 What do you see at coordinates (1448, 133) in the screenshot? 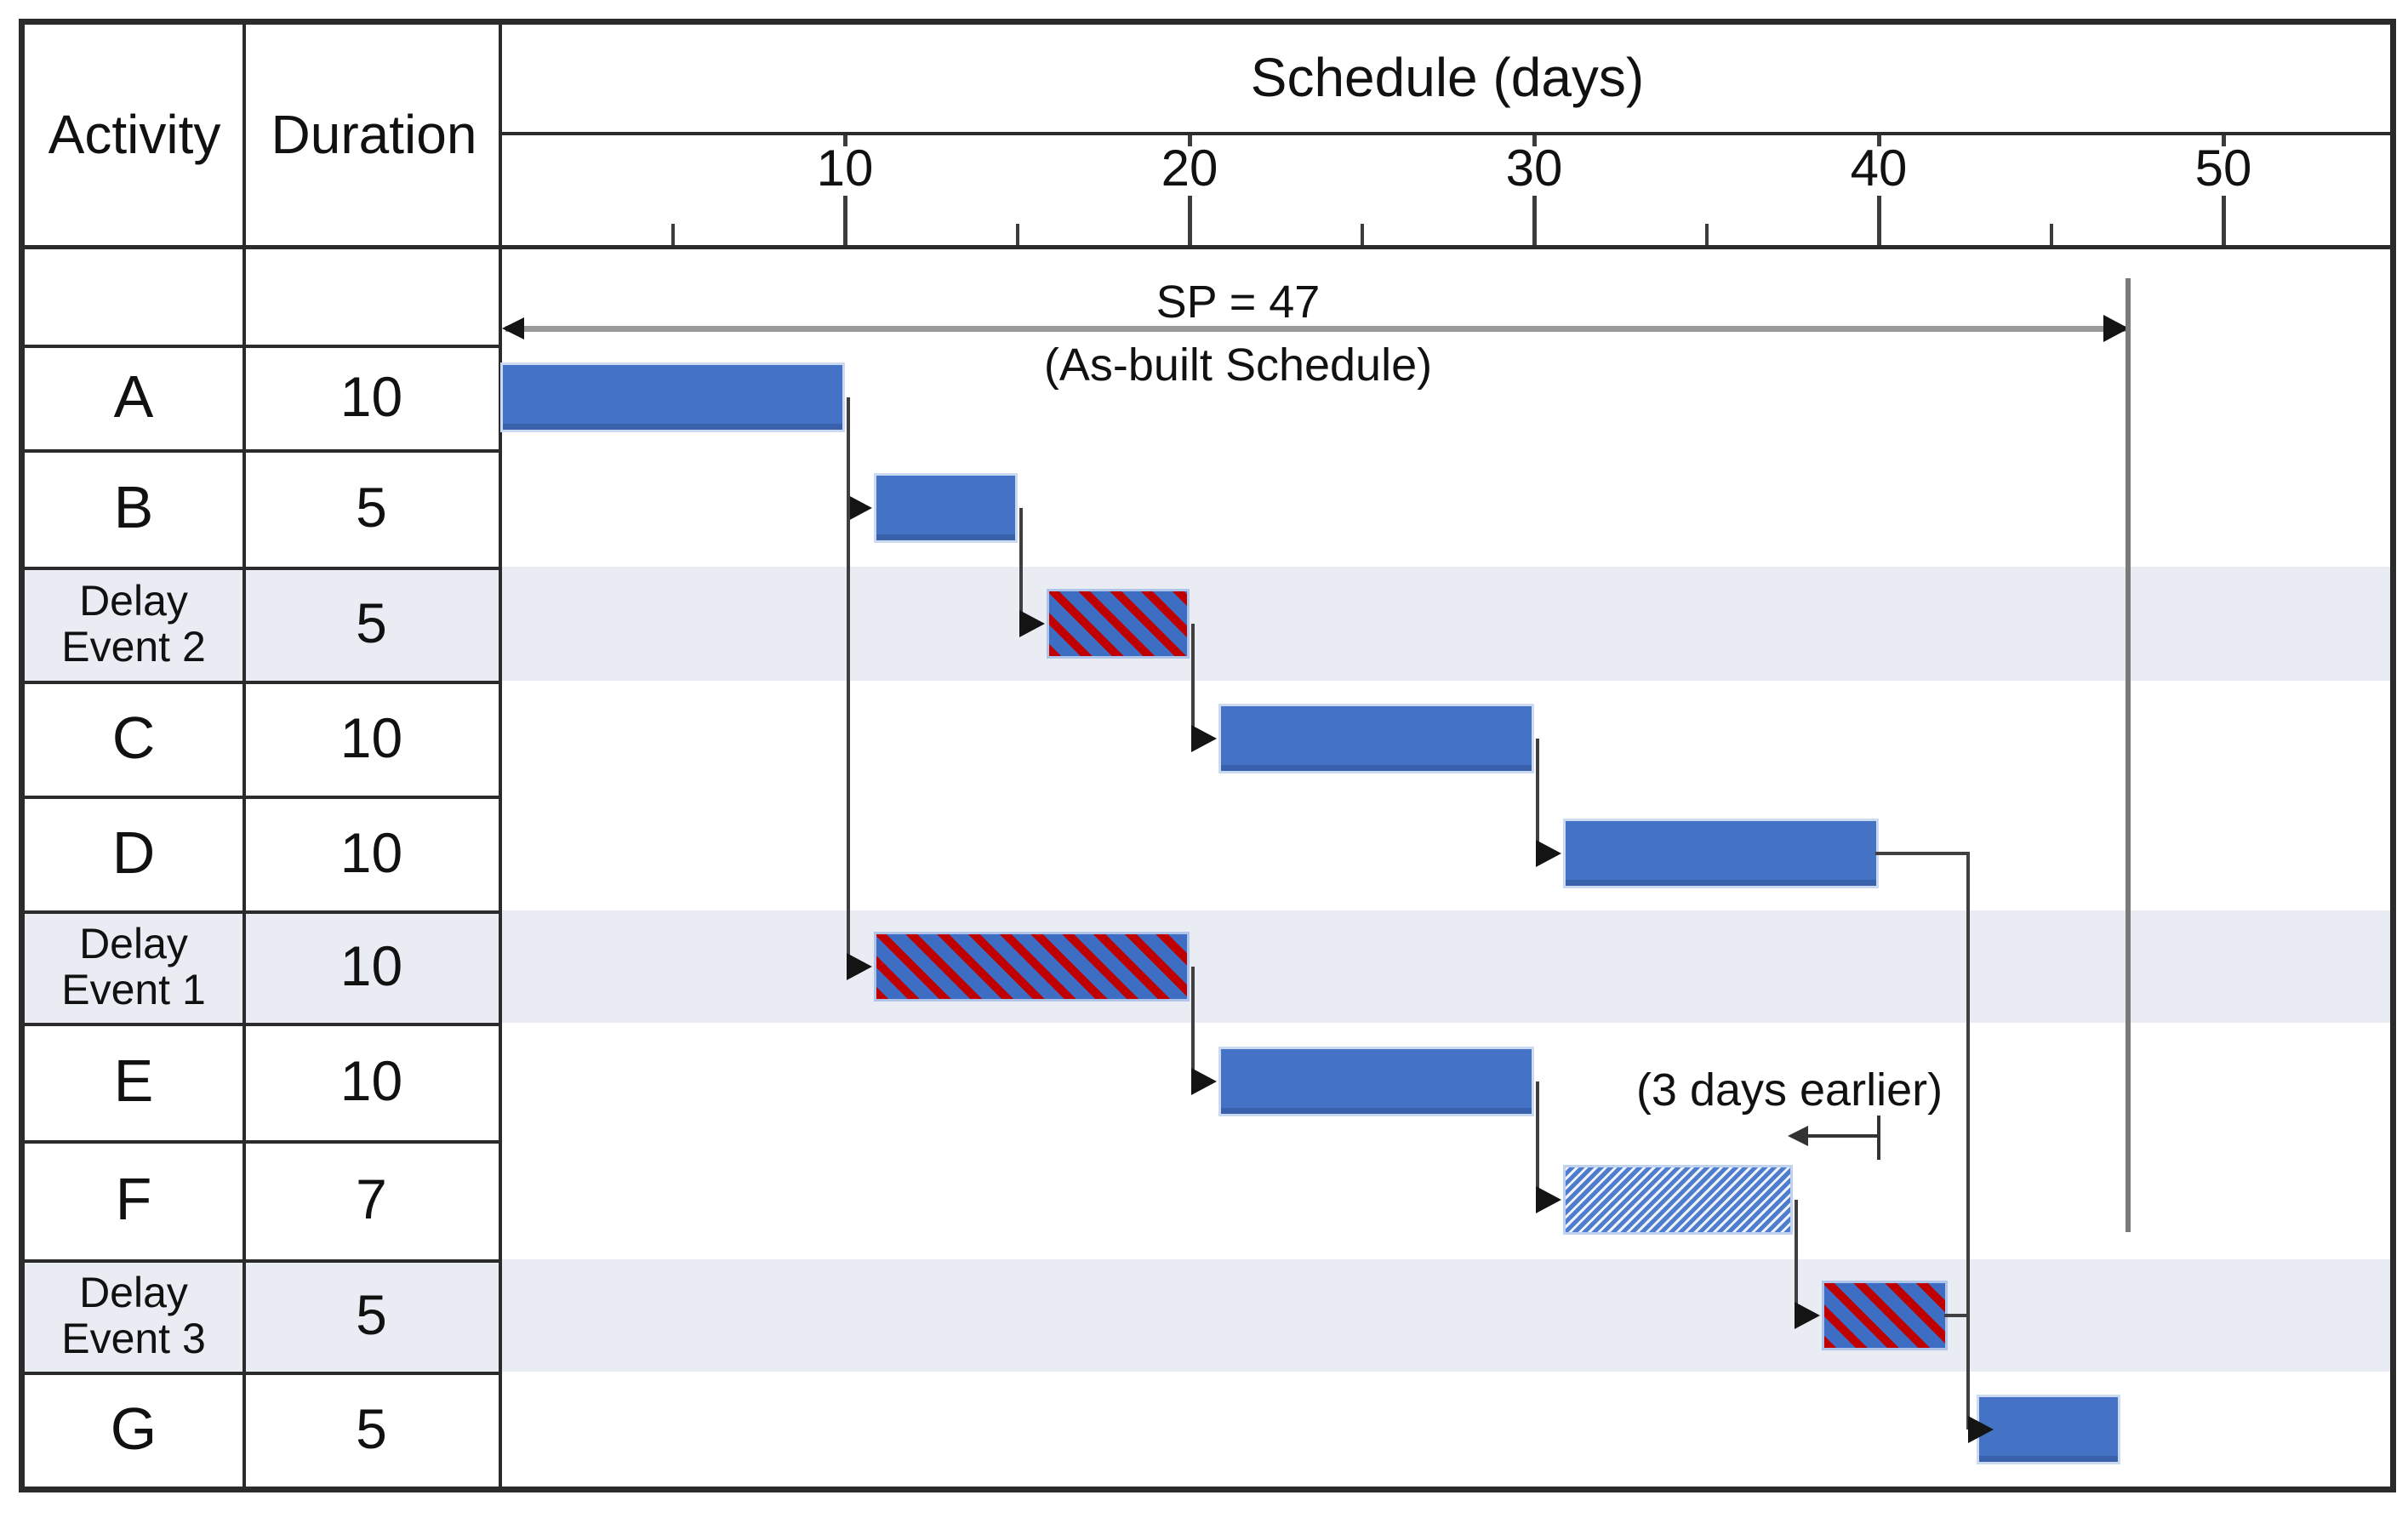
I see `axis-title-rule` at bounding box center [1448, 133].